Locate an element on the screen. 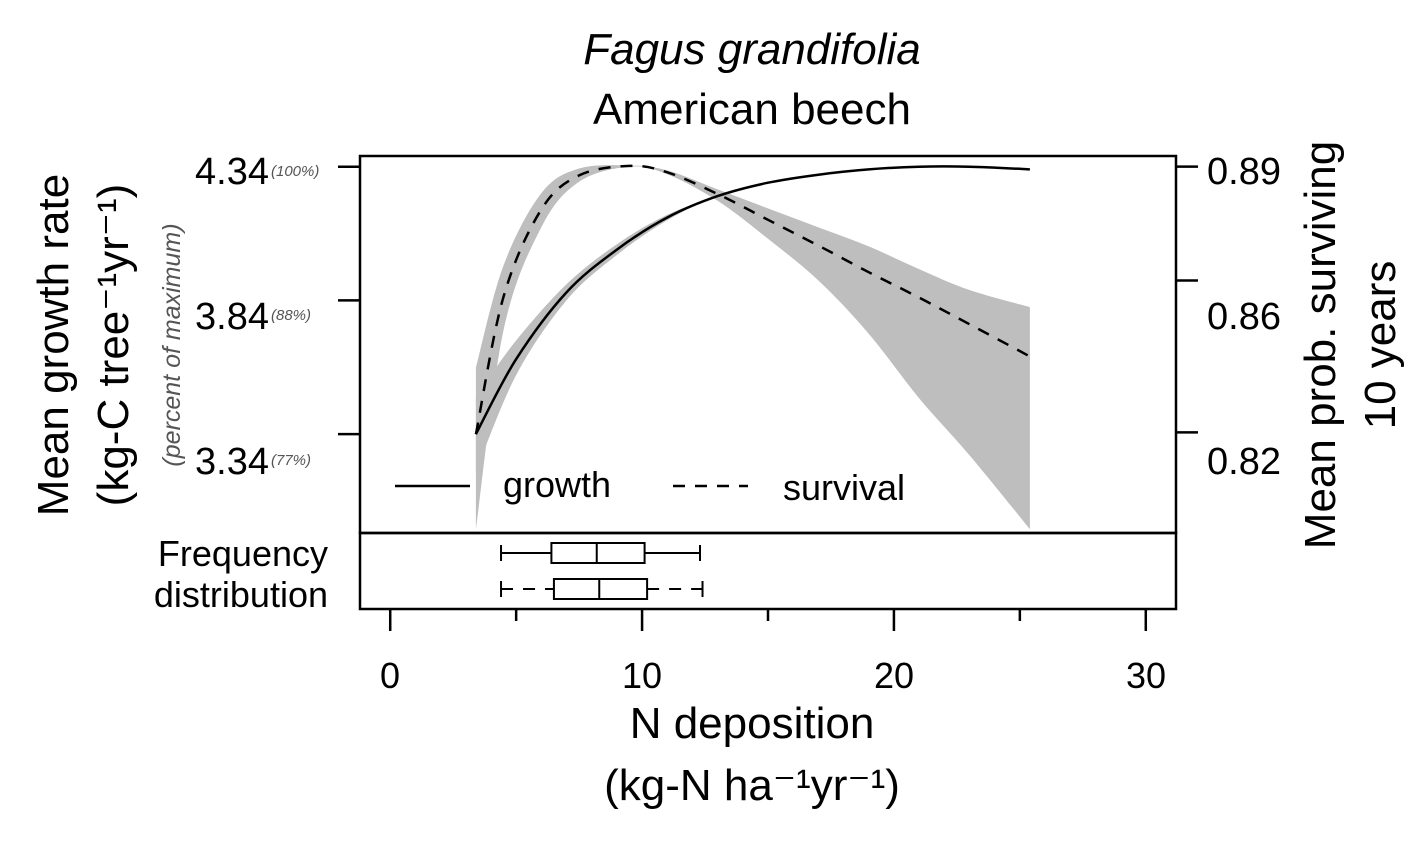  y-left-pct-label: (88%) is located at coordinates (291, 315).